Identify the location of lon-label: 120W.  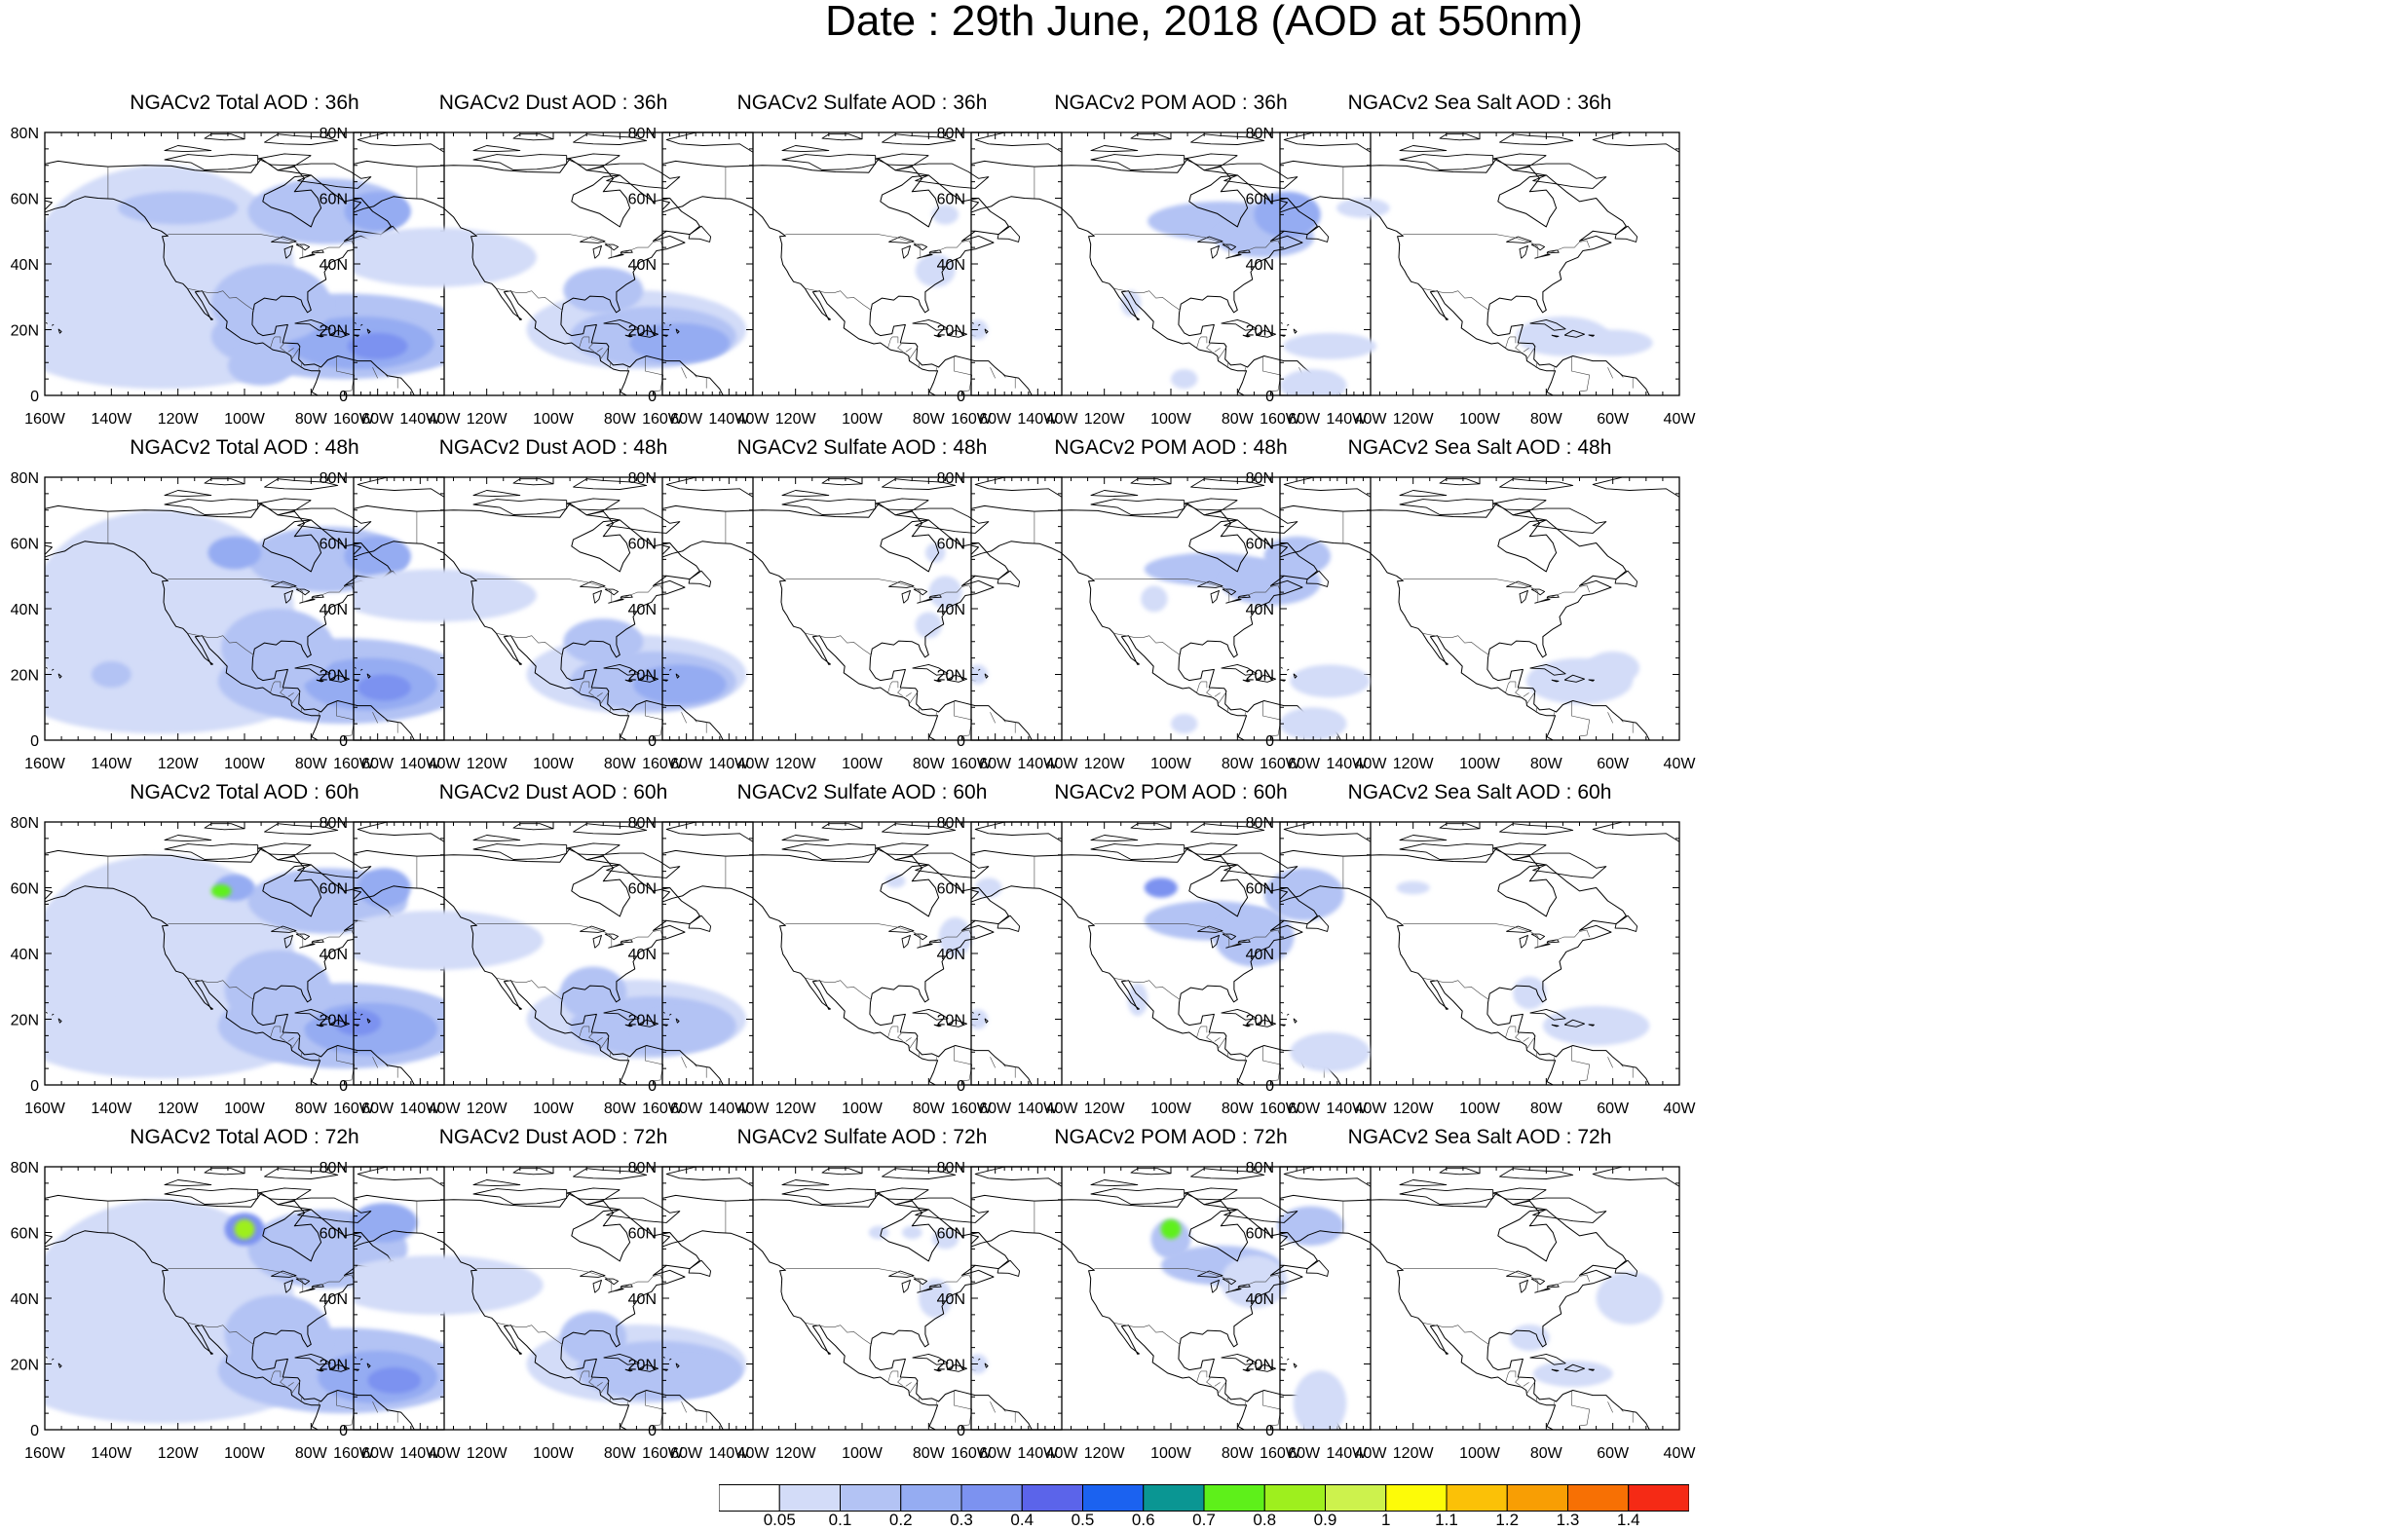
(1105, 1109).